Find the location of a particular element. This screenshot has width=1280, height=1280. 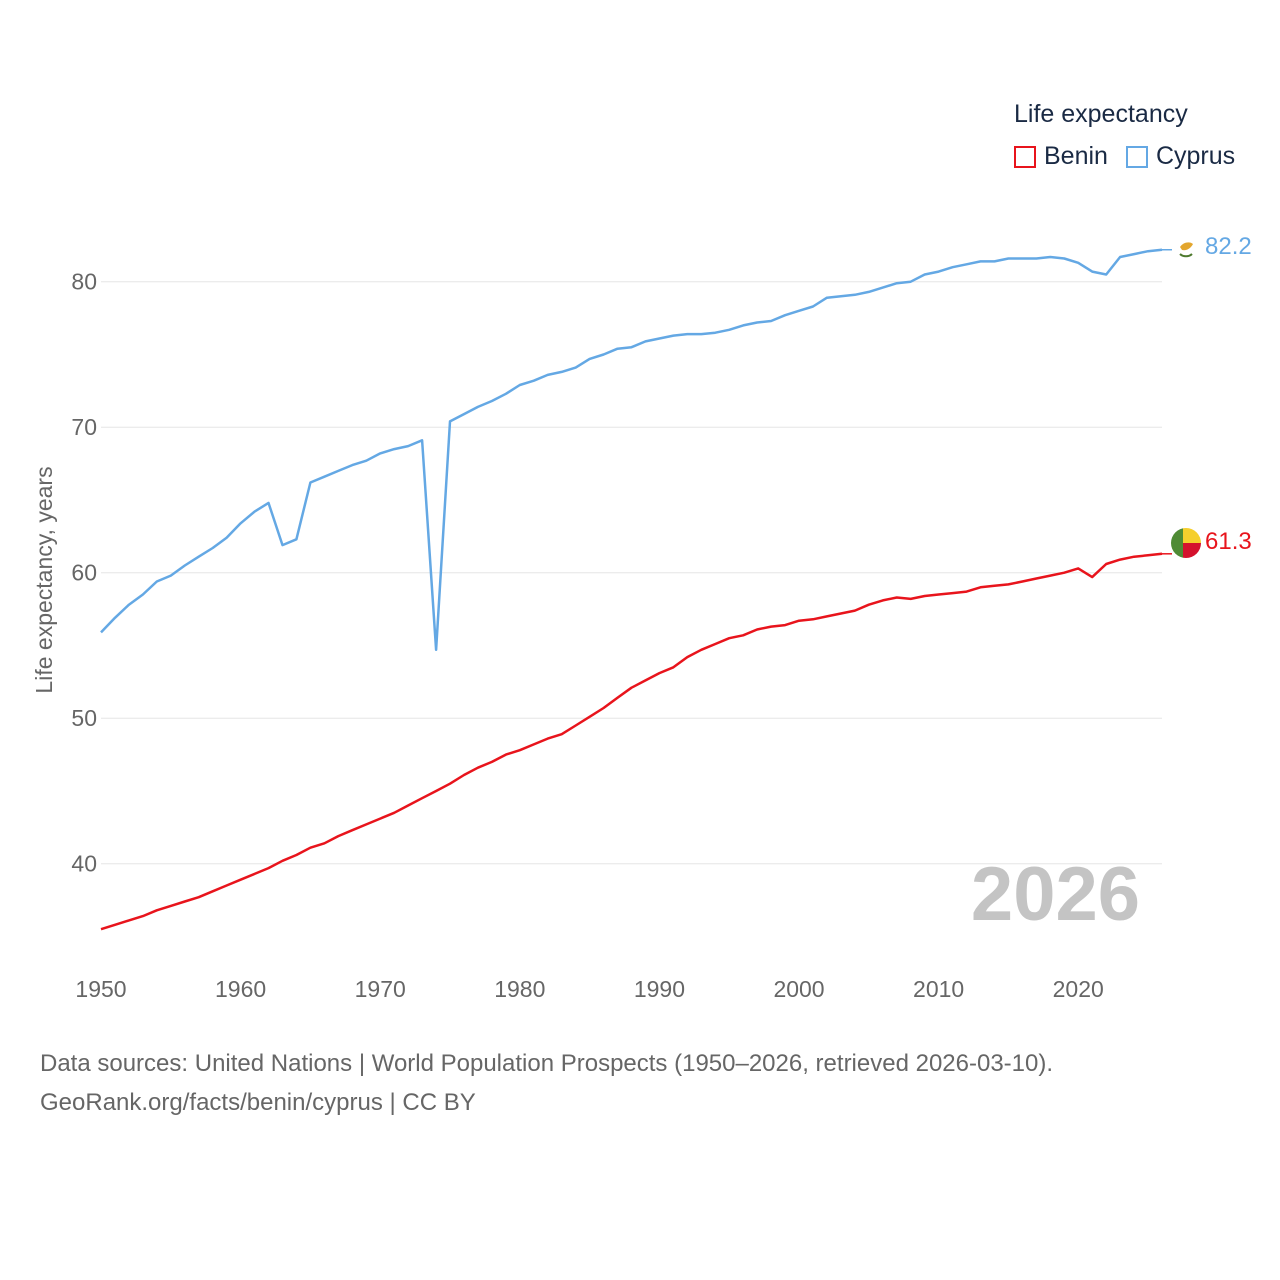

x-tick-label: 2020 is located at coordinates (1078, 989).